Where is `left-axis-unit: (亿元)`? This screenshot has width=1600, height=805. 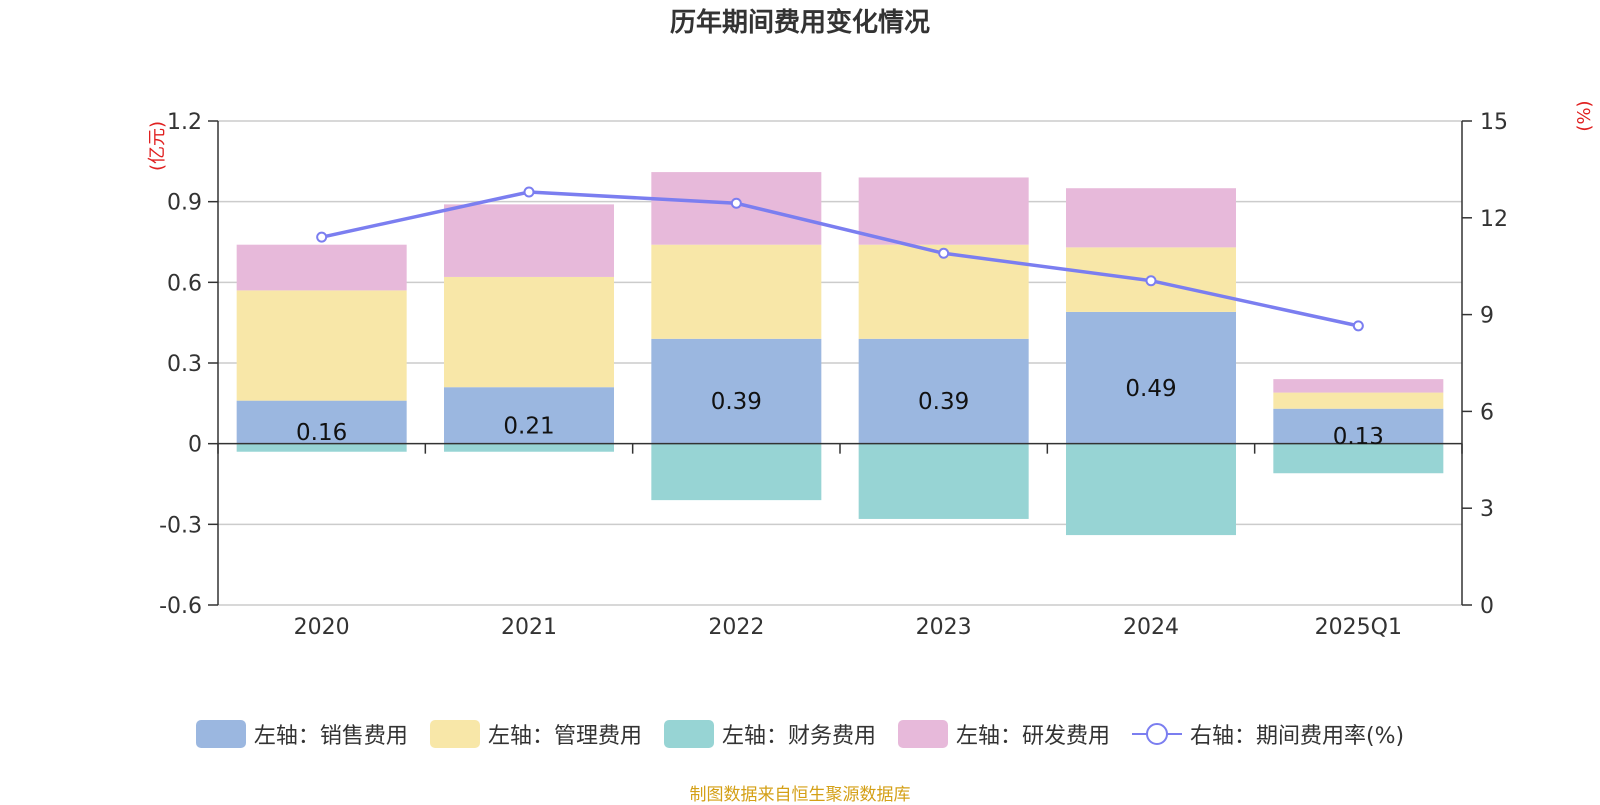
left-axis-unit: (亿元) is located at coordinates (157, 146).